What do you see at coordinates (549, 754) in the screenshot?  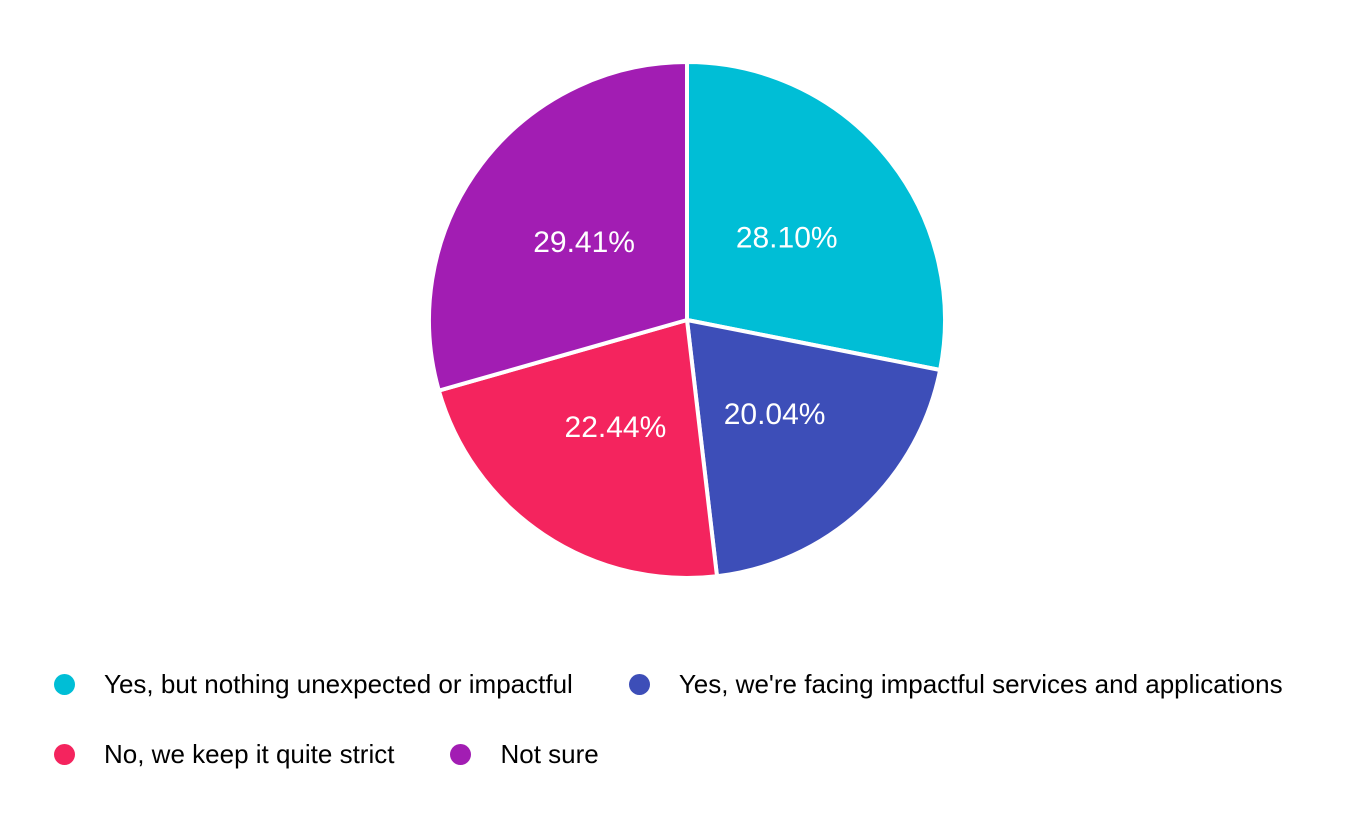 I see `legend-item-label: Not sure` at bounding box center [549, 754].